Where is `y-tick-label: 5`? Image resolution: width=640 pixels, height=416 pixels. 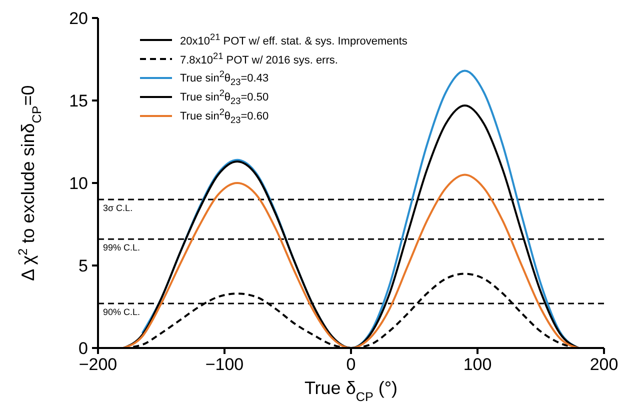 y-tick-label: 5 is located at coordinates (83, 266).